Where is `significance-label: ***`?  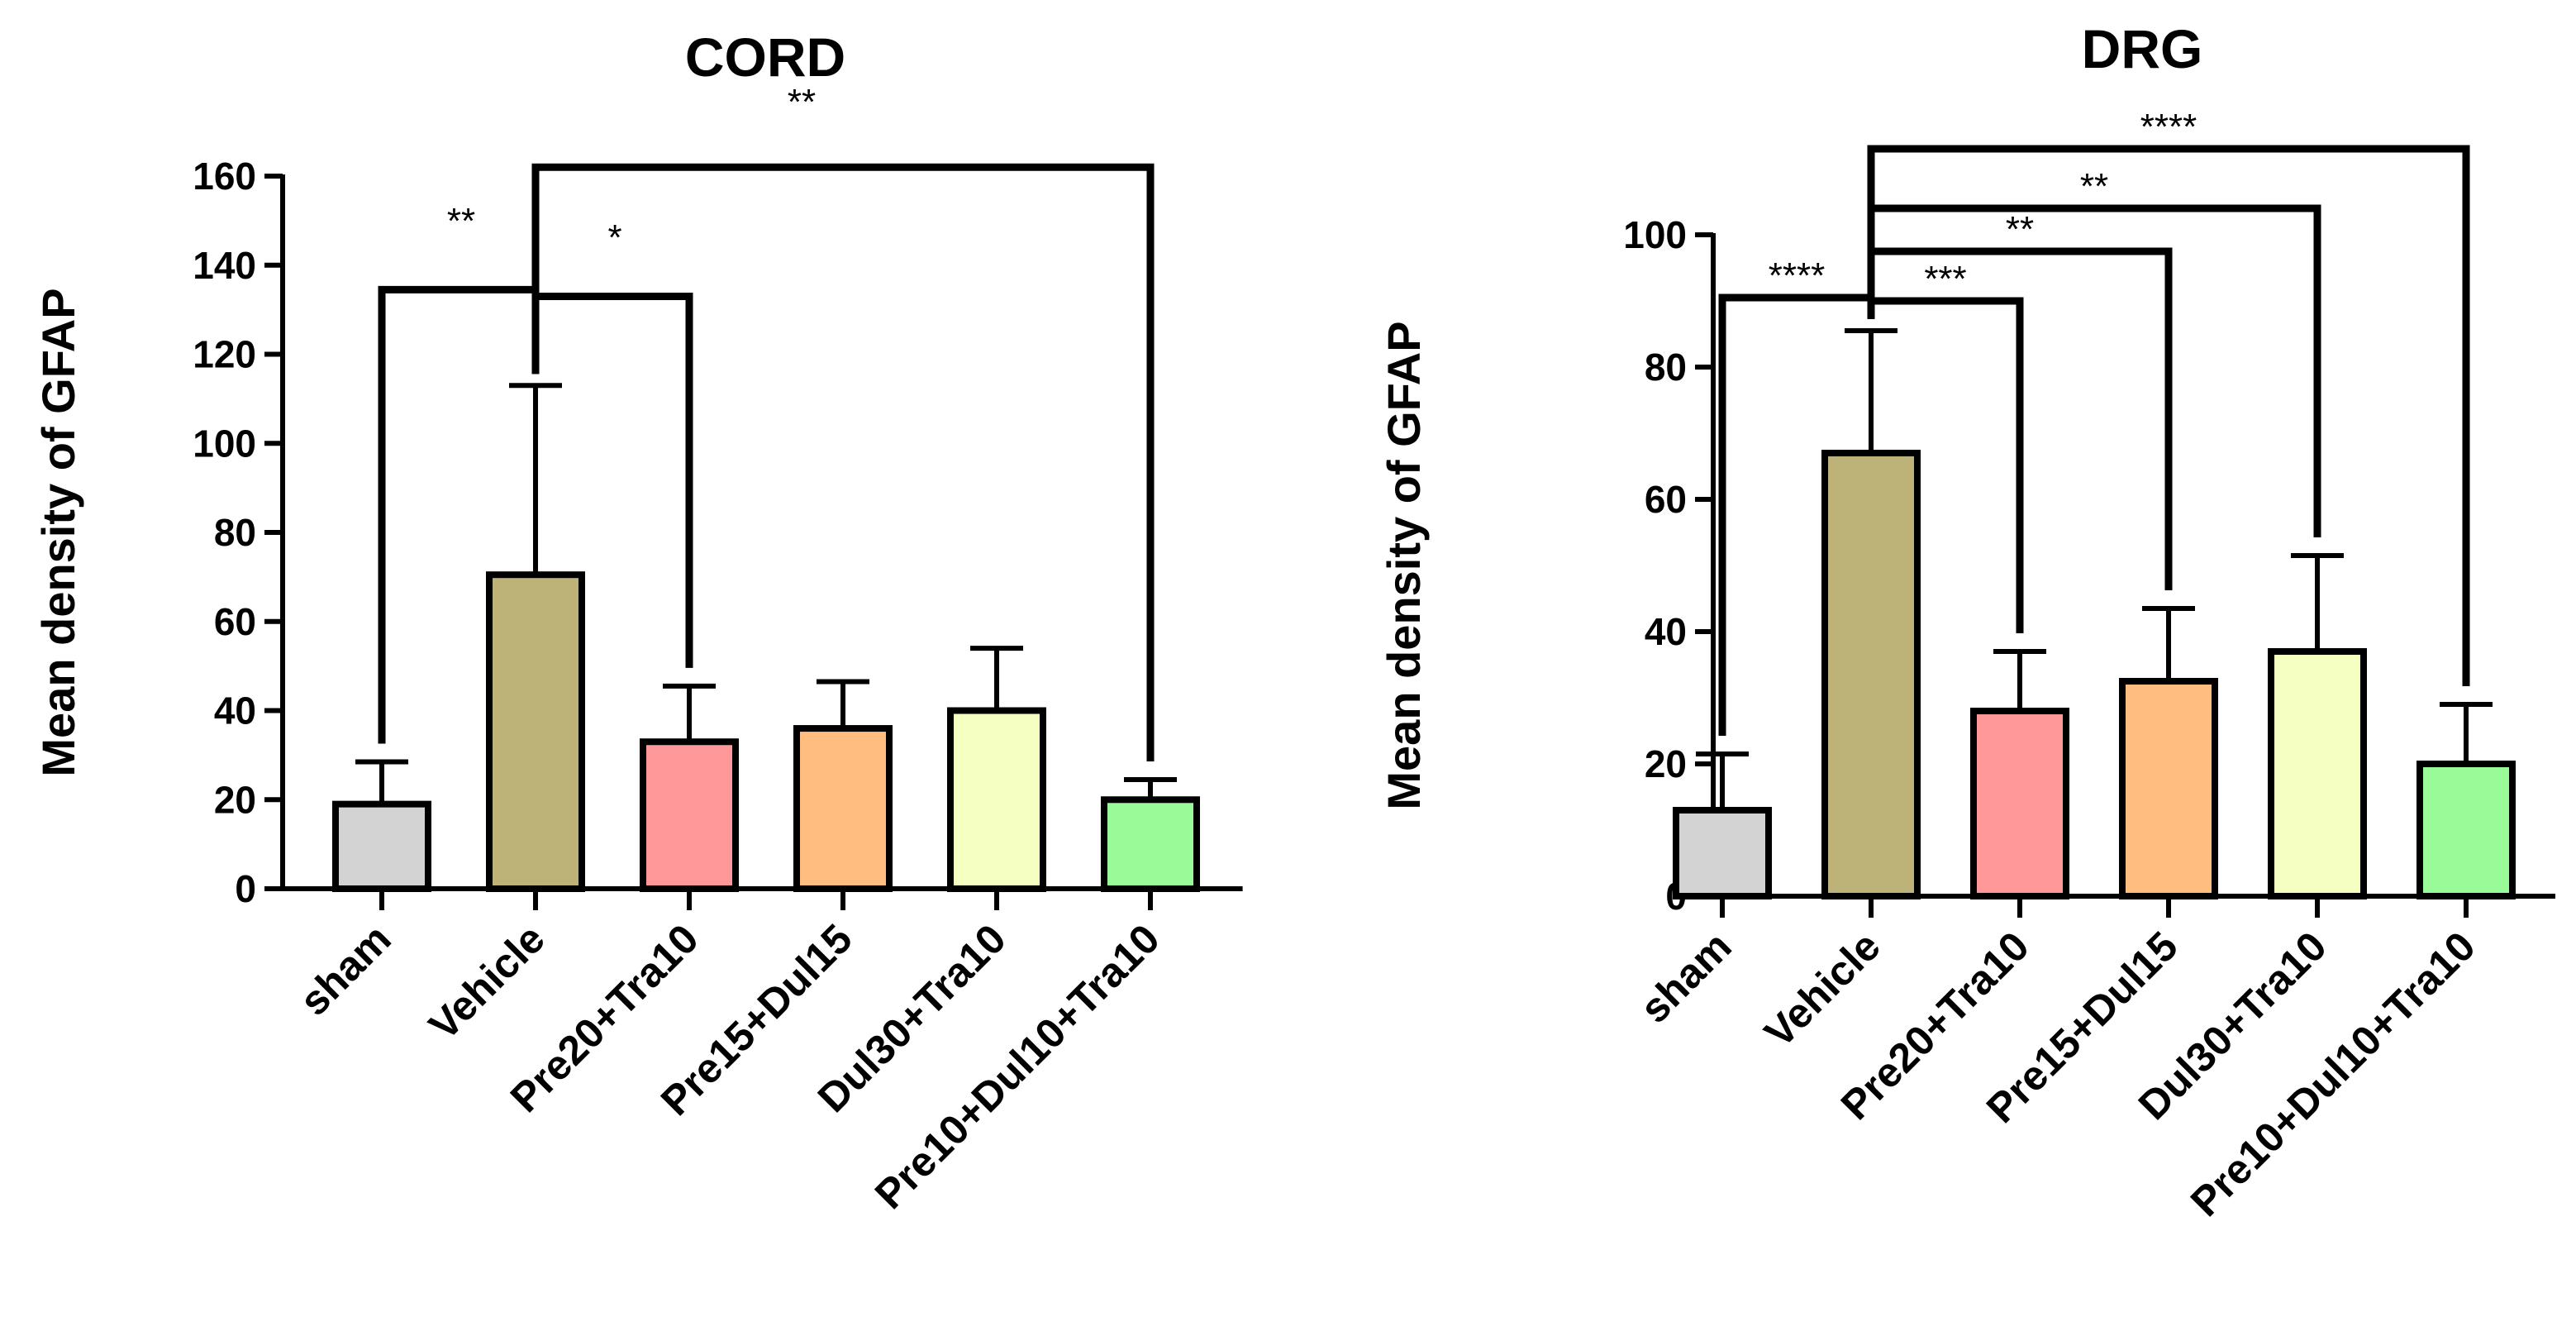 significance-label: *** is located at coordinates (1945, 279).